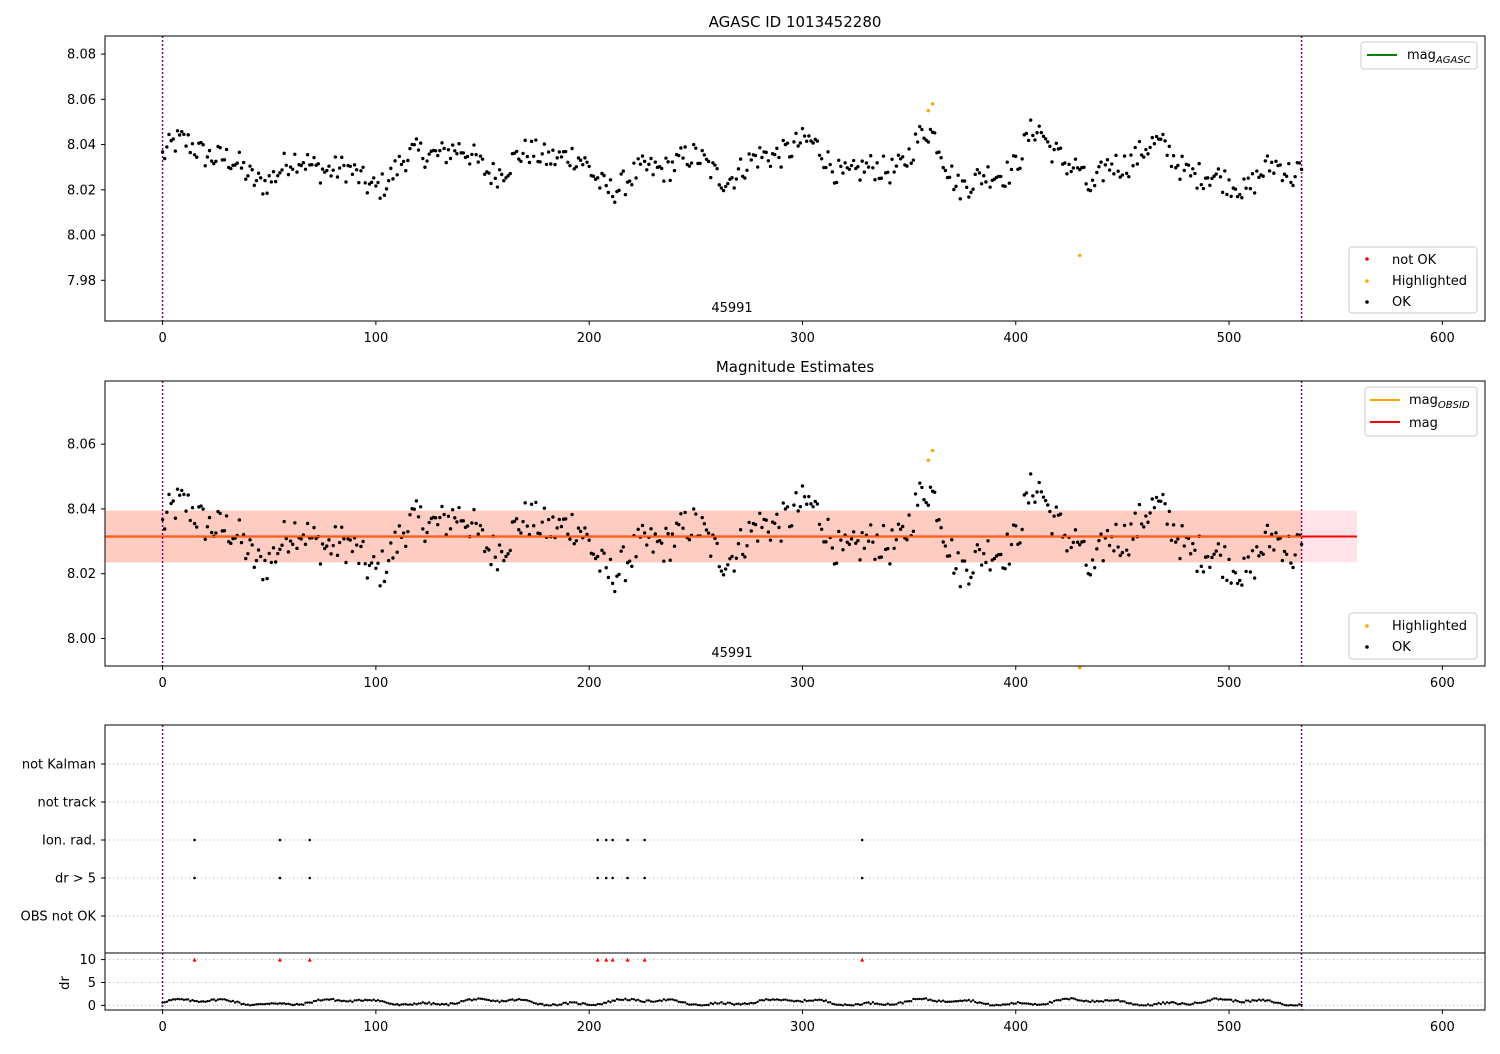 The image size is (1500, 1054). What do you see at coordinates (795, 367) in the screenshot?
I see `panel-magnitude-title: Magnitude Estimates` at bounding box center [795, 367].